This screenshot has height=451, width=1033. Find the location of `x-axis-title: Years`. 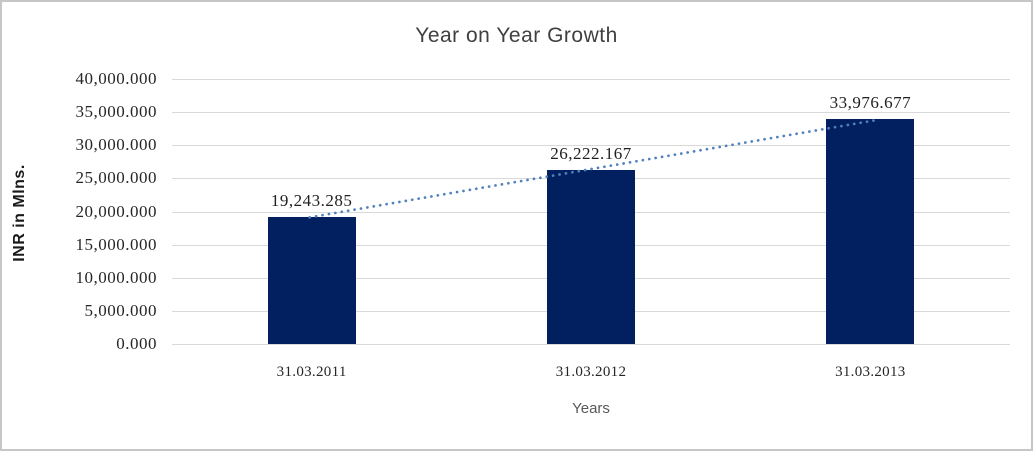

x-axis-title: Years is located at coordinates (591, 408).